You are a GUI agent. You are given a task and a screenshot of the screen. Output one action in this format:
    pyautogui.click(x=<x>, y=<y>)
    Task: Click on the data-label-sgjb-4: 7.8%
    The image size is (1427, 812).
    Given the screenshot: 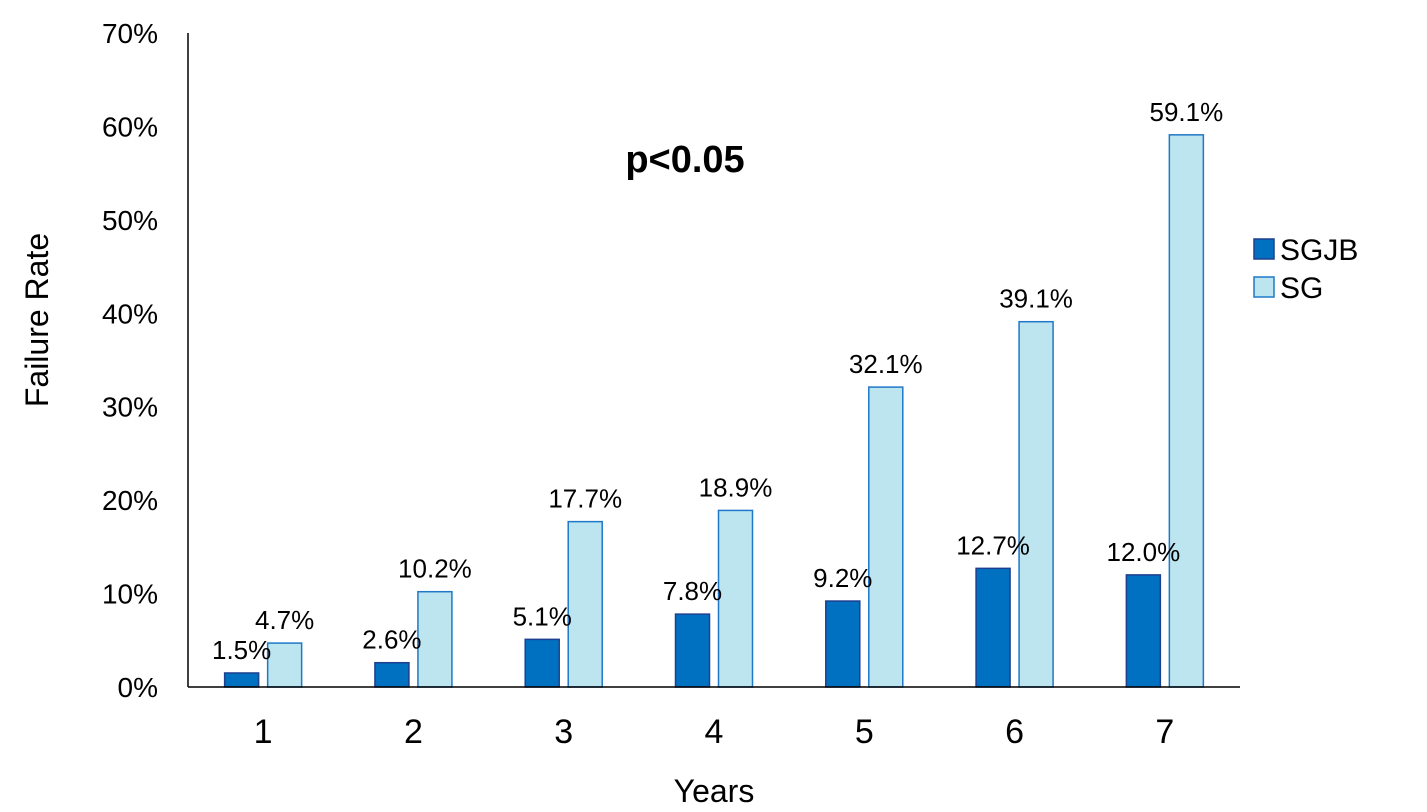 What is the action you would take?
    pyautogui.click(x=692, y=591)
    